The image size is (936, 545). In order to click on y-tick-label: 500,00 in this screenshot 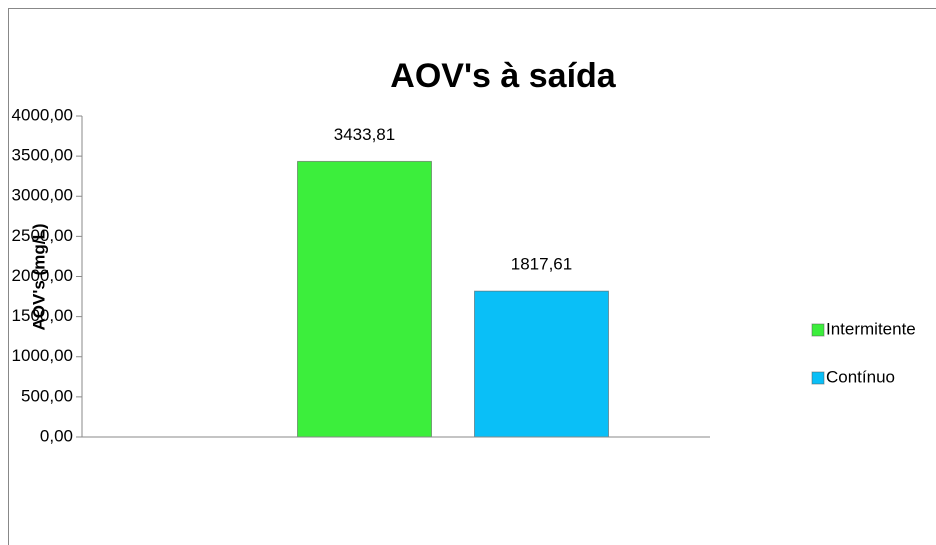, I will do `click(47, 395)`.